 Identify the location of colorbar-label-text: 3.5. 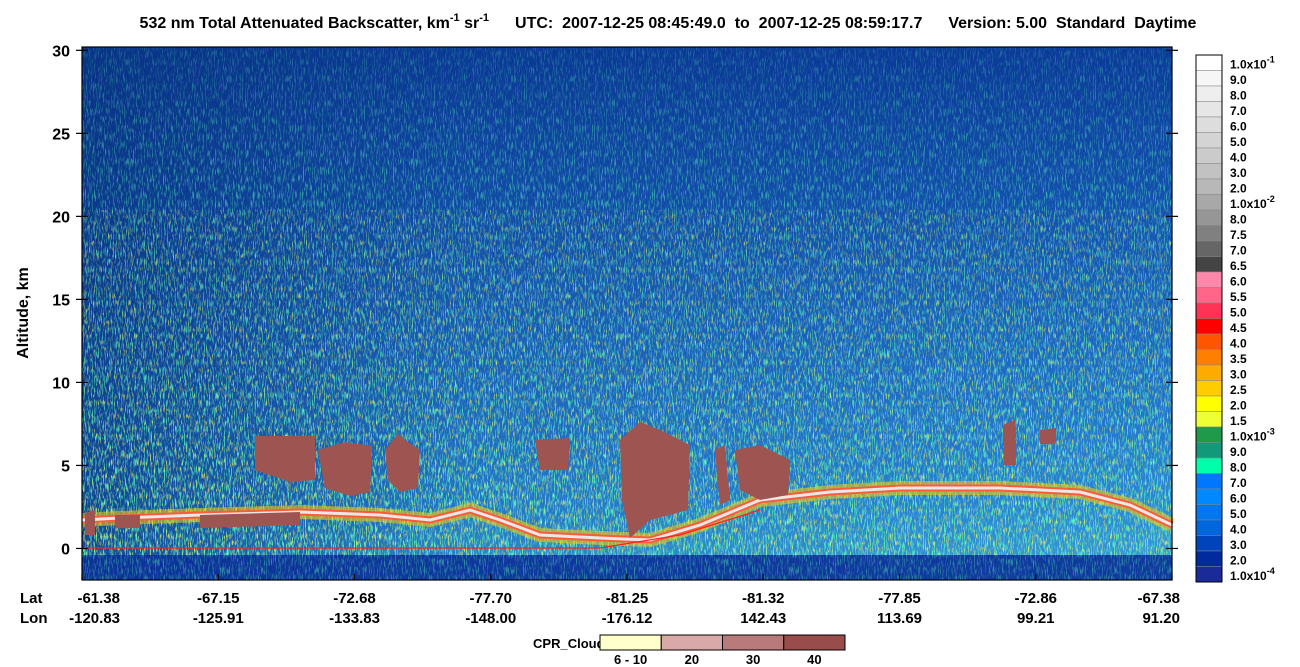
(1238, 359).